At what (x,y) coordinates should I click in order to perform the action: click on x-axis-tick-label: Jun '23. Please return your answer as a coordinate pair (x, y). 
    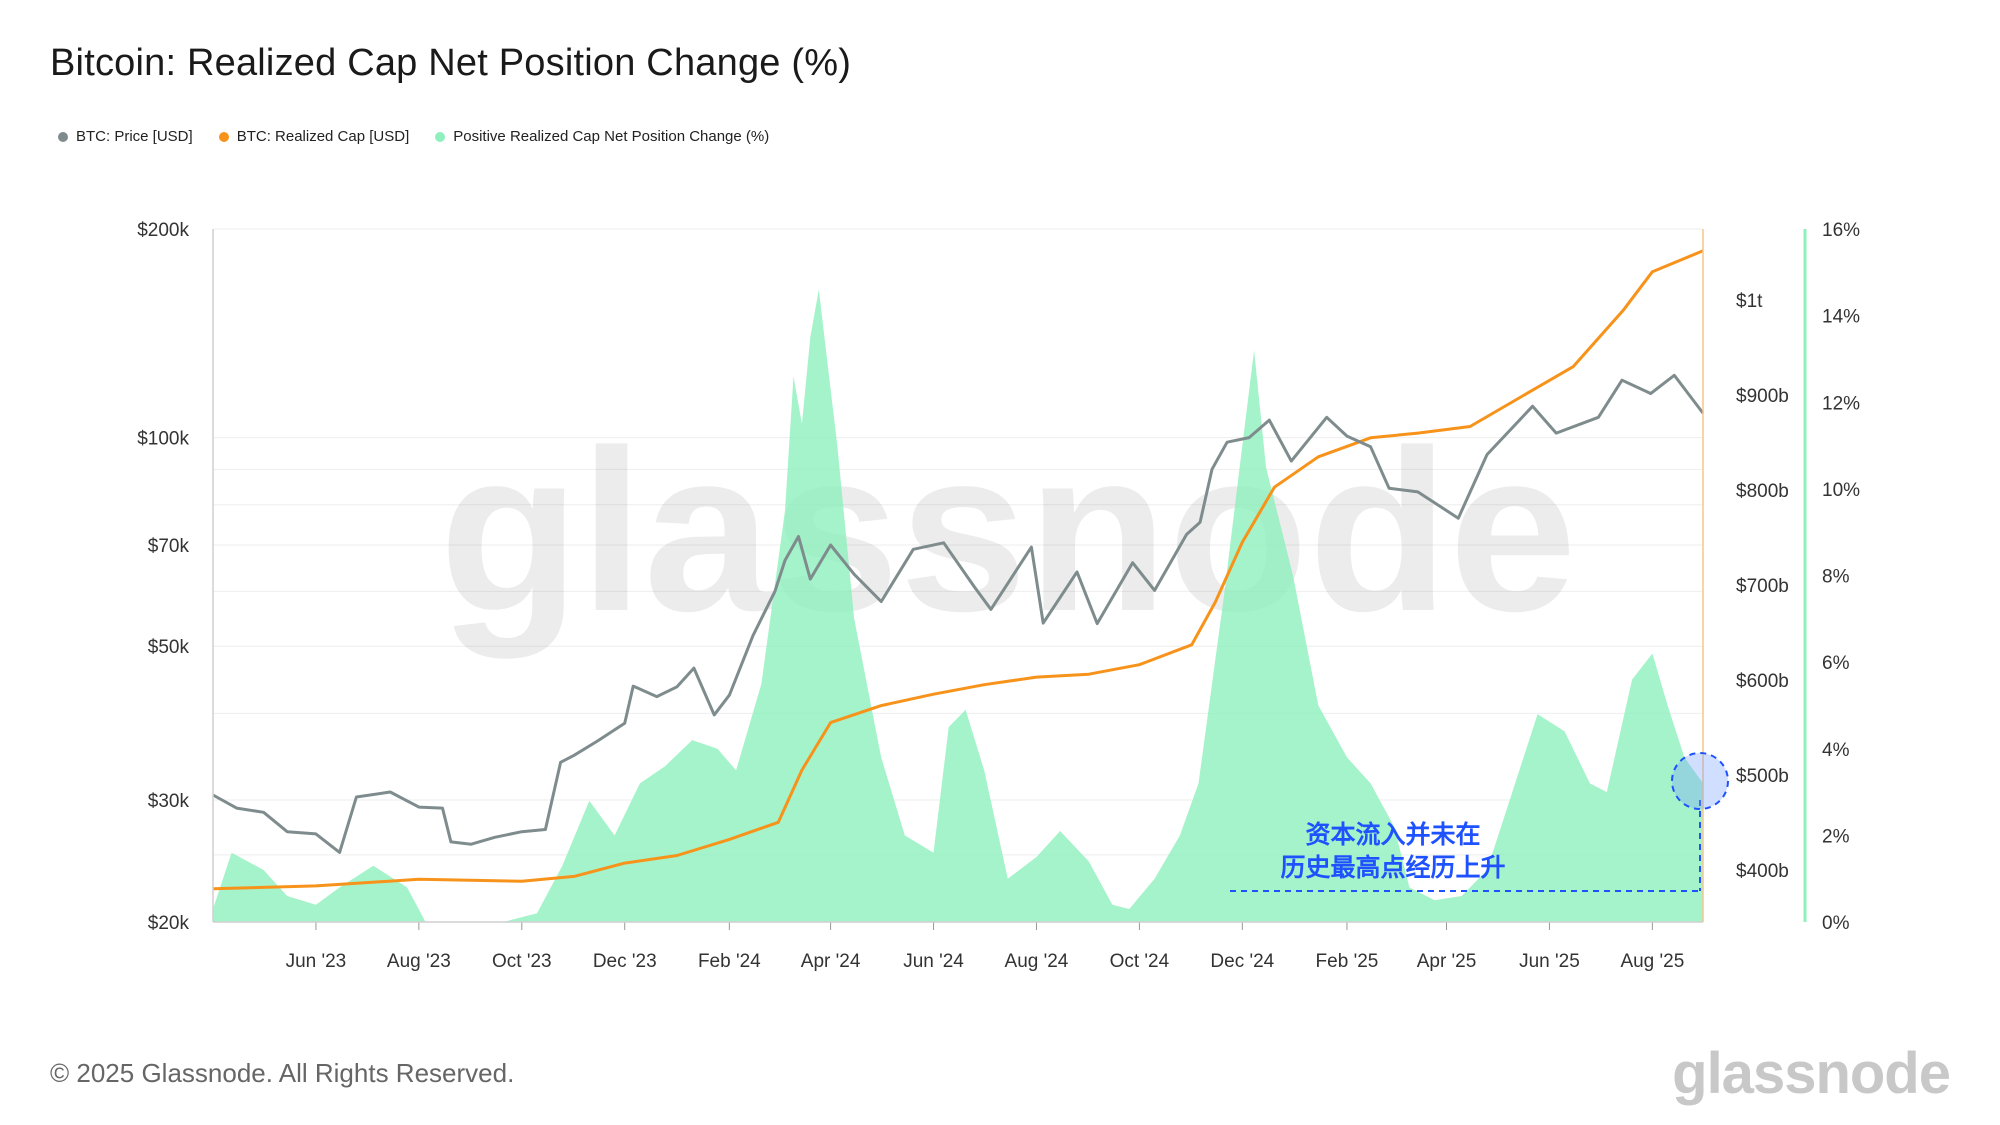
    Looking at the image, I should click on (316, 961).